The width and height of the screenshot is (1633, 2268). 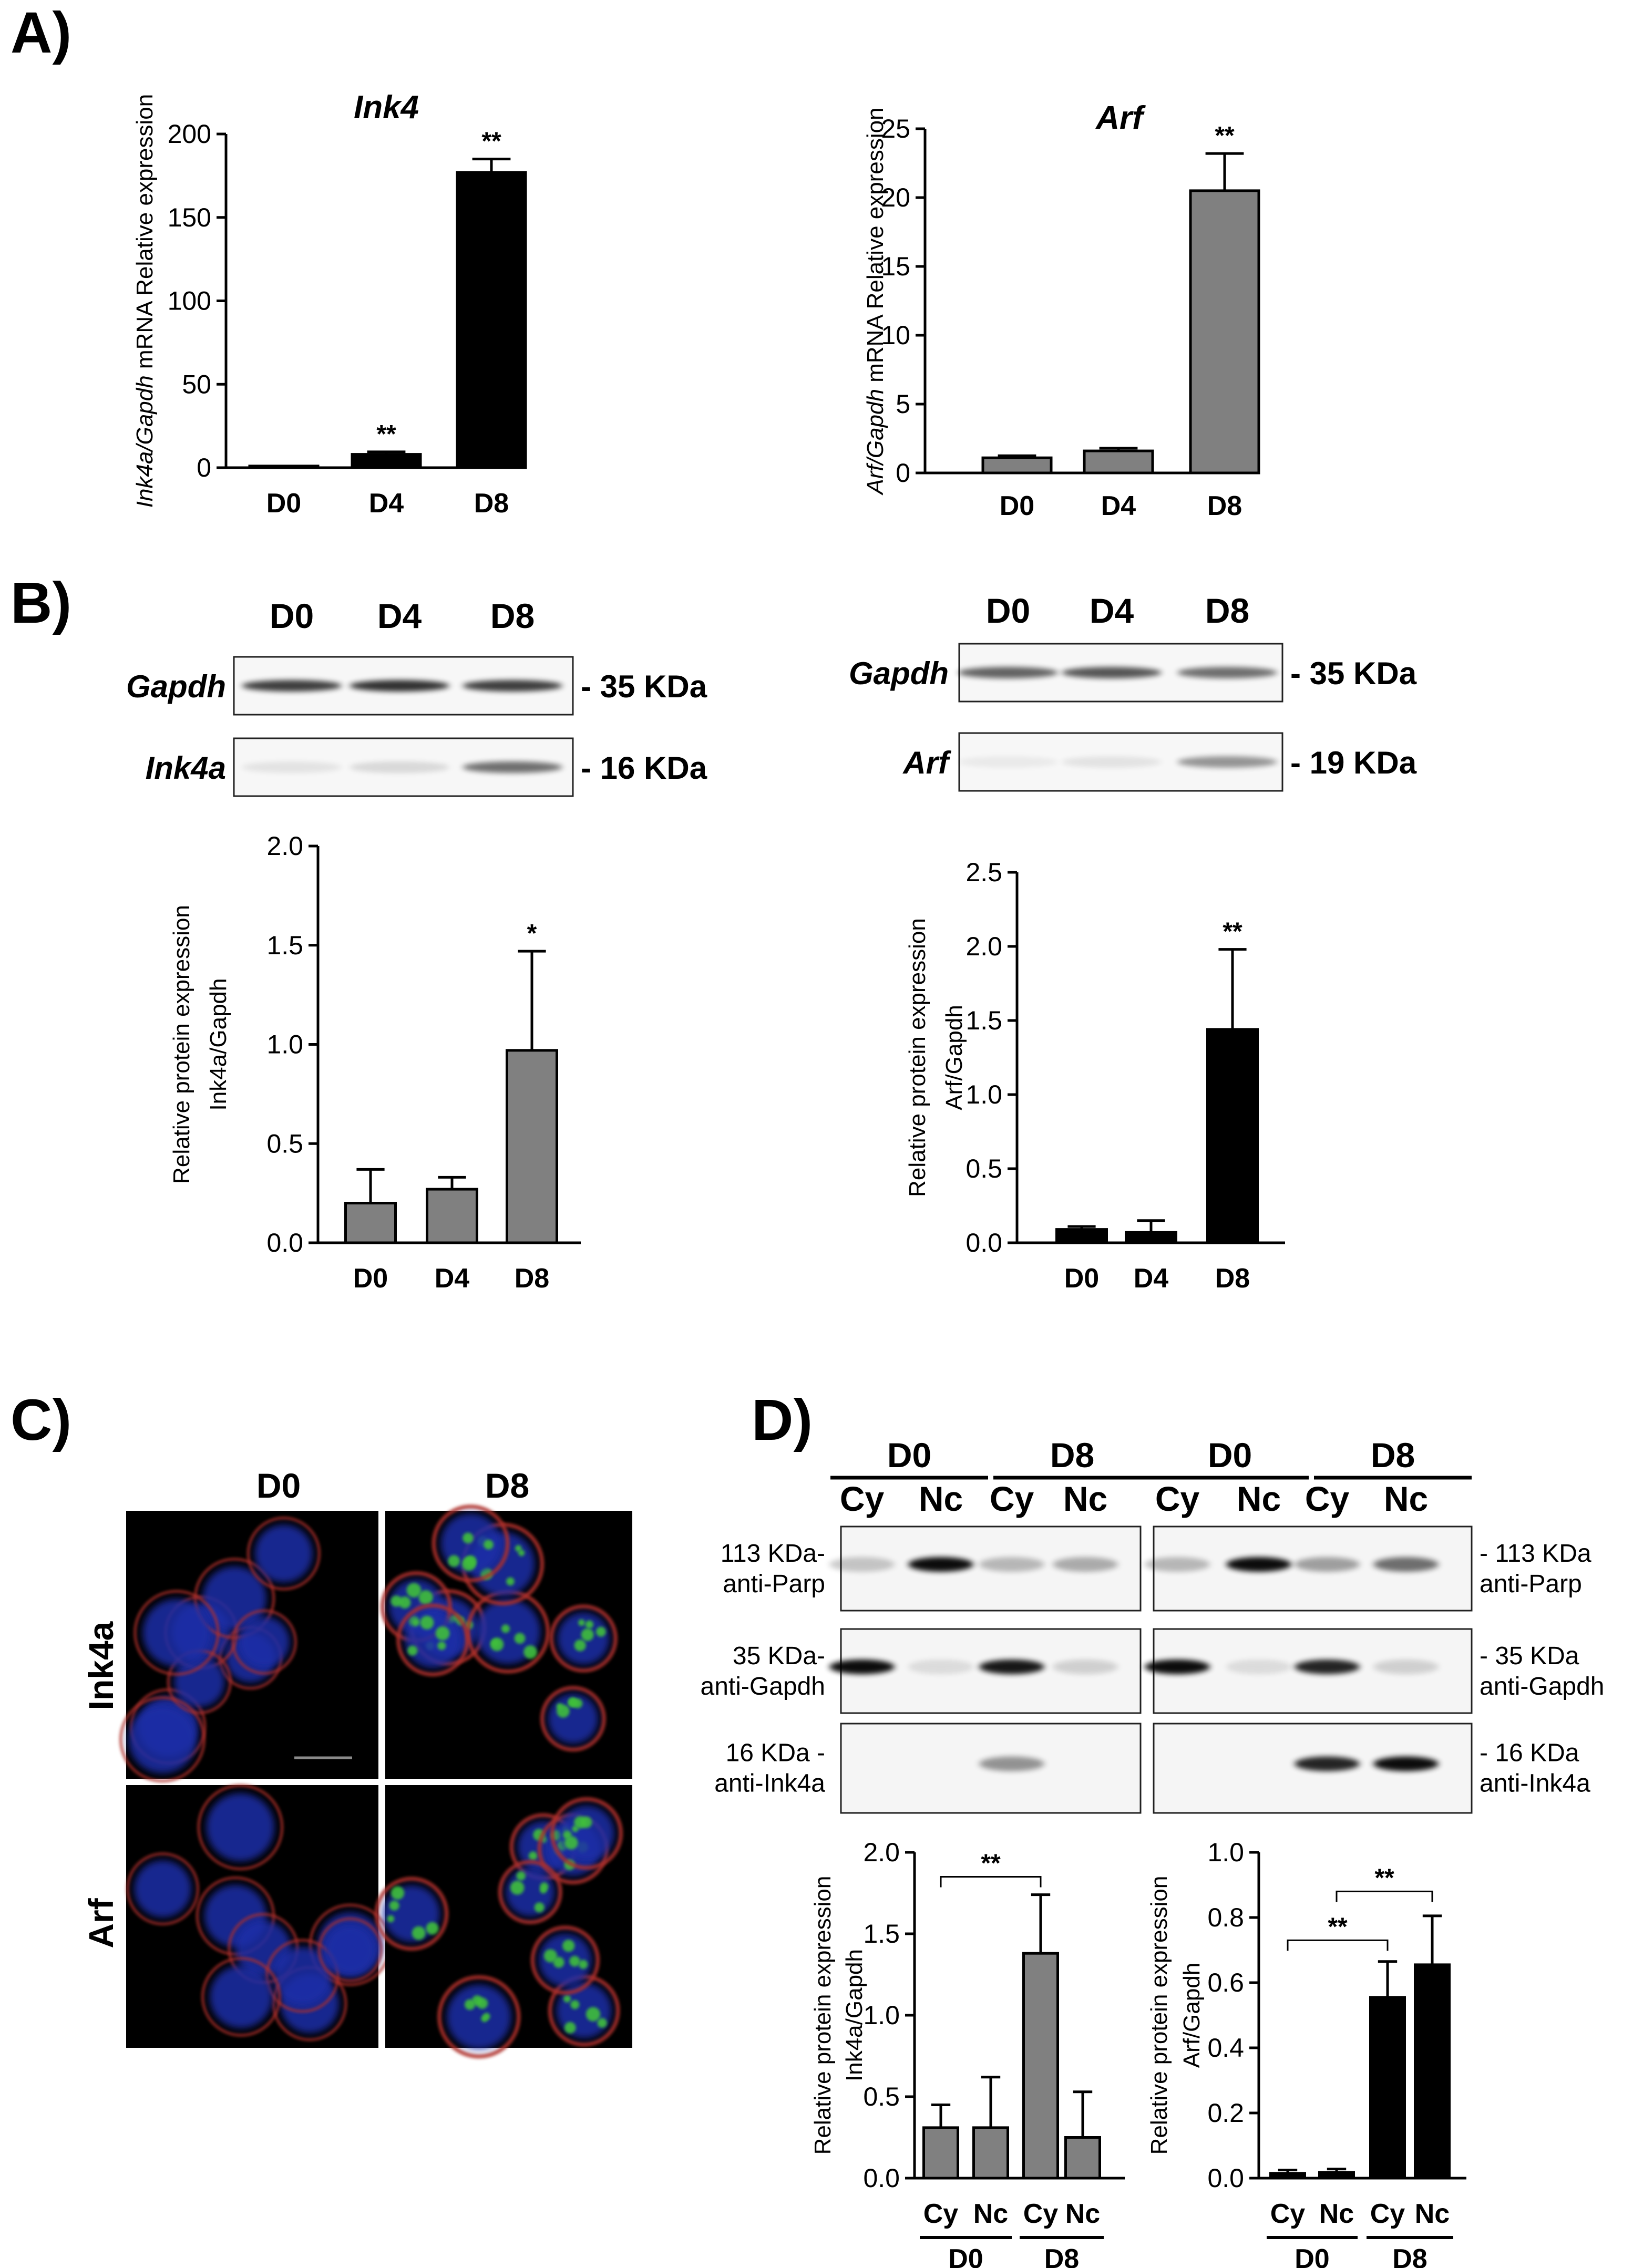 What do you see at coordinates (769, 1783) in the screenshot?
I see `blot-label-left: anti-Ink4a` at bounding box center [769, 1783].